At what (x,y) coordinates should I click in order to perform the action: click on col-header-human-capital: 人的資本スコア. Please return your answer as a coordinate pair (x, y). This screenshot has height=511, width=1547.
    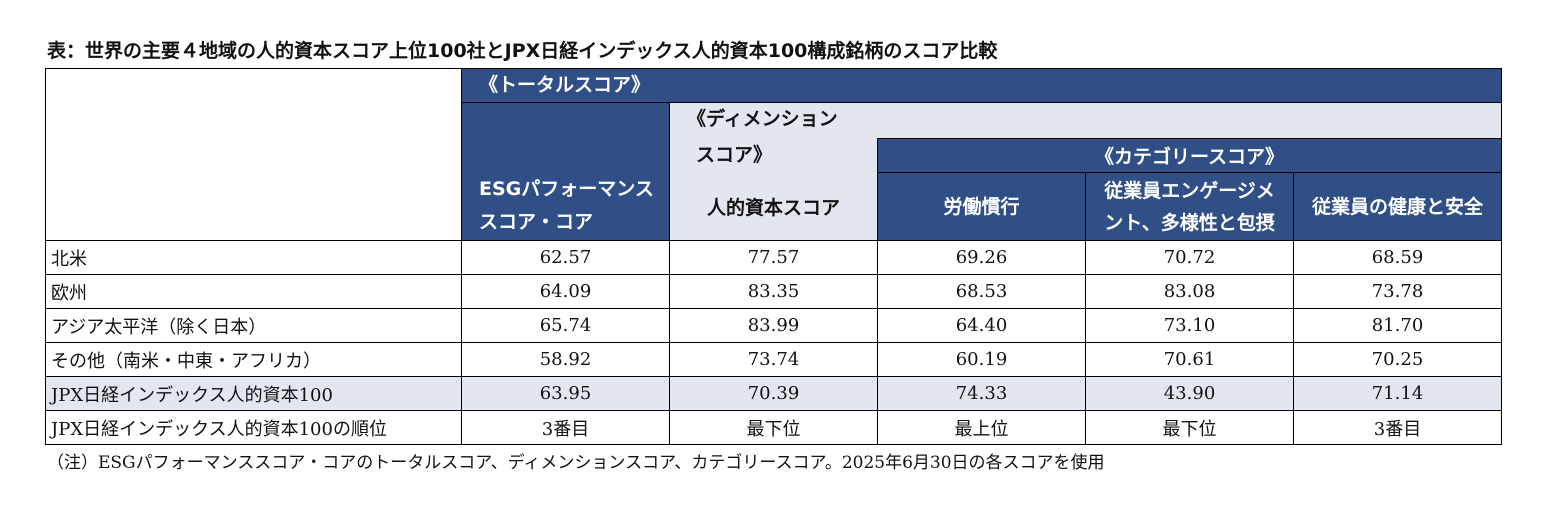
    Looking at the image, I should click on (773, 206).